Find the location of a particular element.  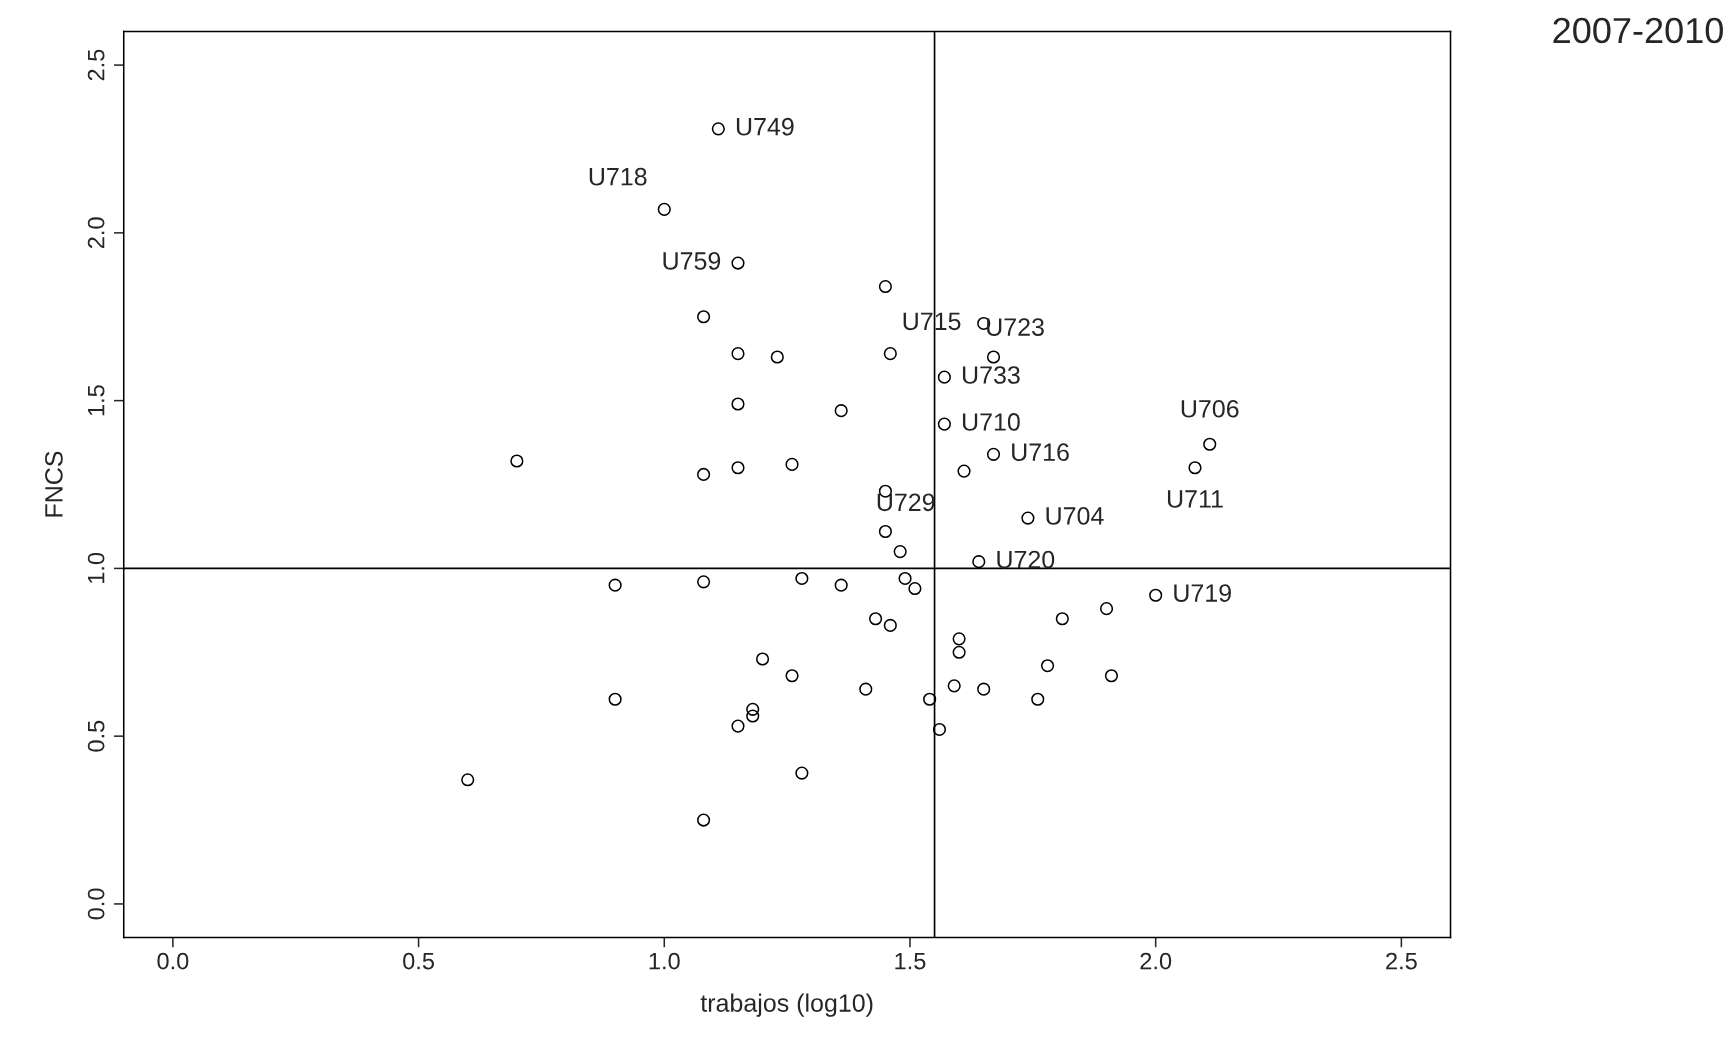

annotation: U759 is located at coordinates (692, 261).